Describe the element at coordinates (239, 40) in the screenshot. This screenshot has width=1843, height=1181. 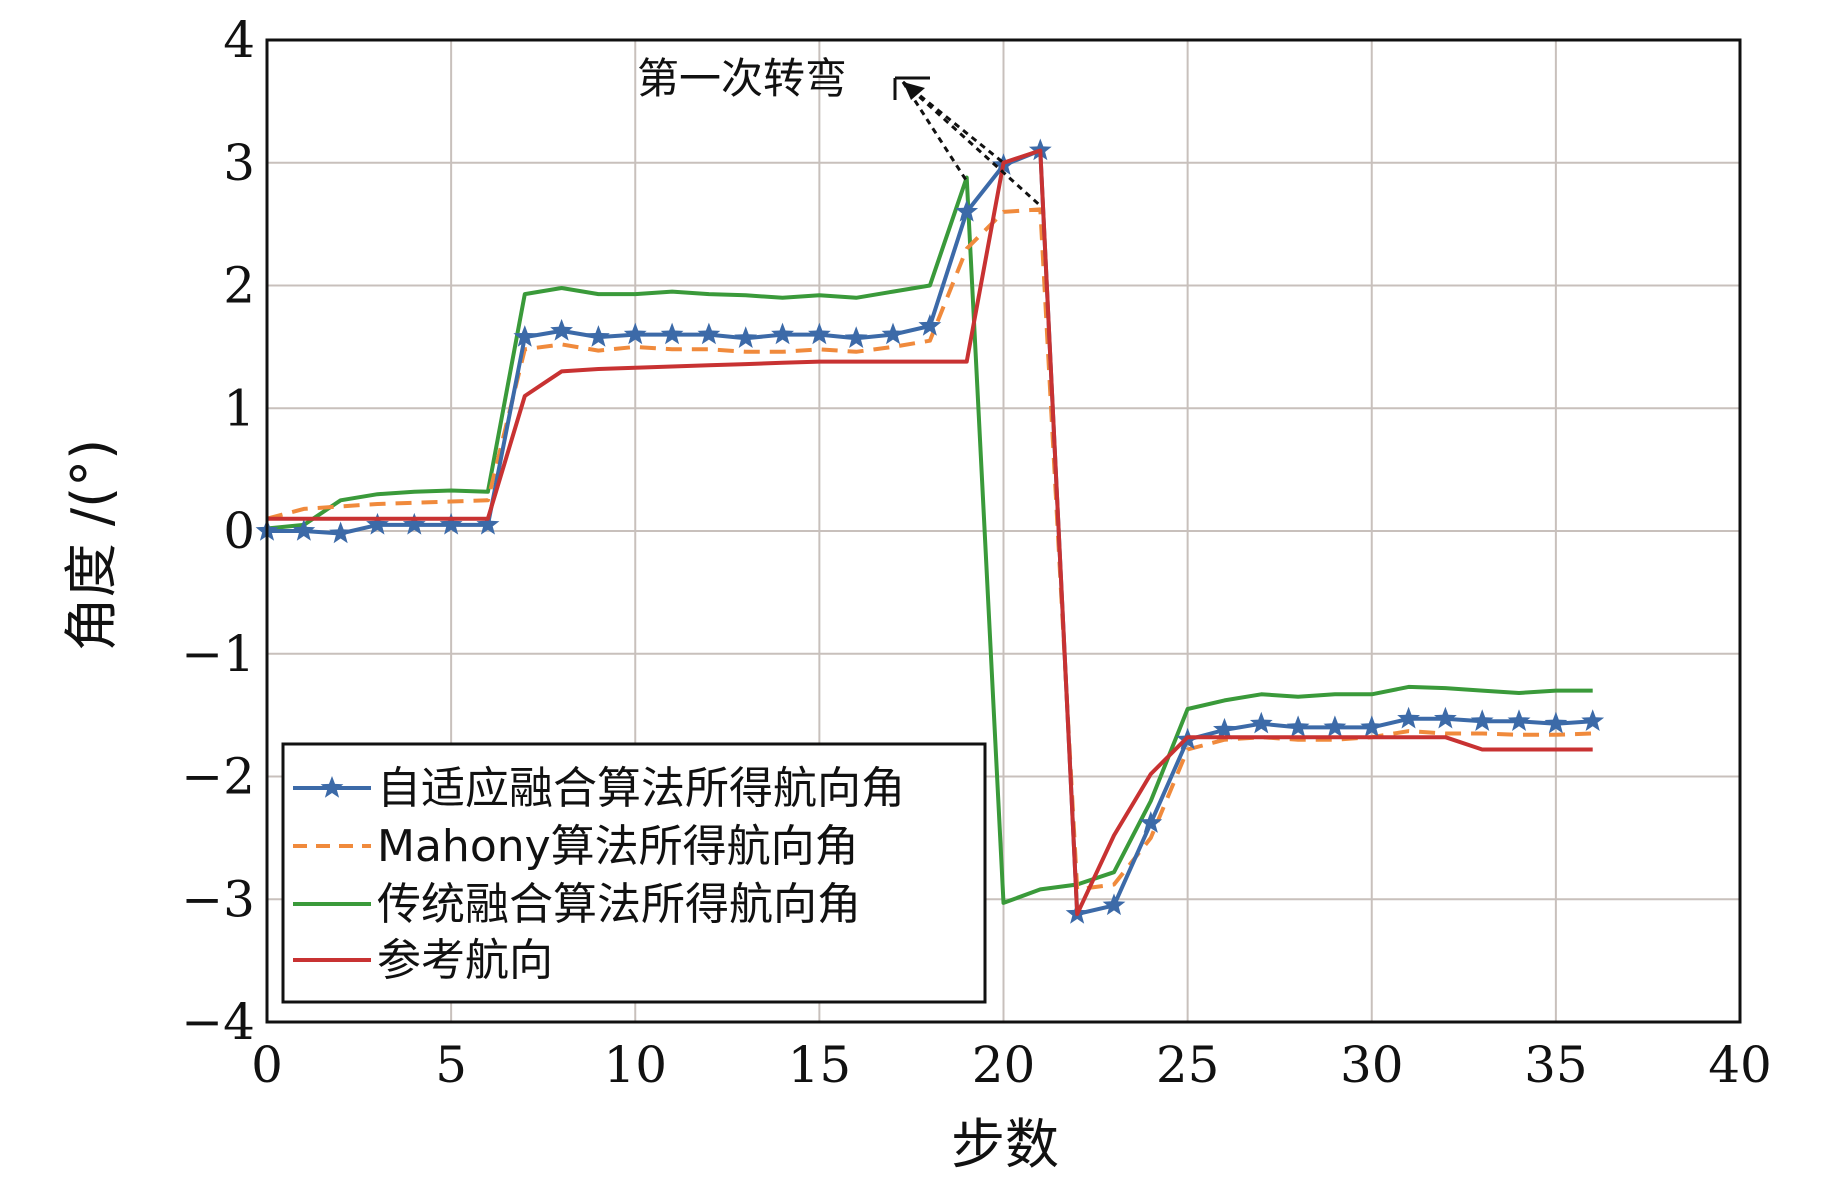
I see `y-tick-label: 4` at that location.